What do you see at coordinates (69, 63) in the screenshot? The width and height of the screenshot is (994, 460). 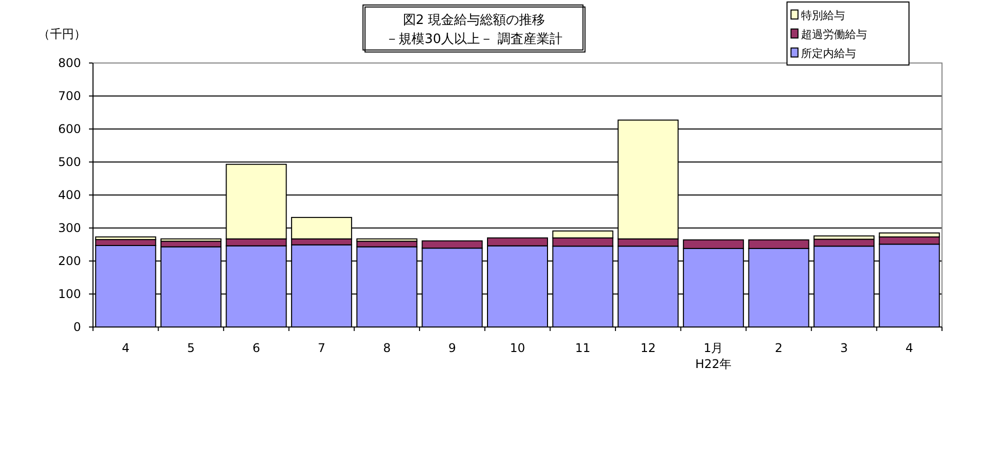 I see `y-tick-label: 800` at bounding box center [69, 63].